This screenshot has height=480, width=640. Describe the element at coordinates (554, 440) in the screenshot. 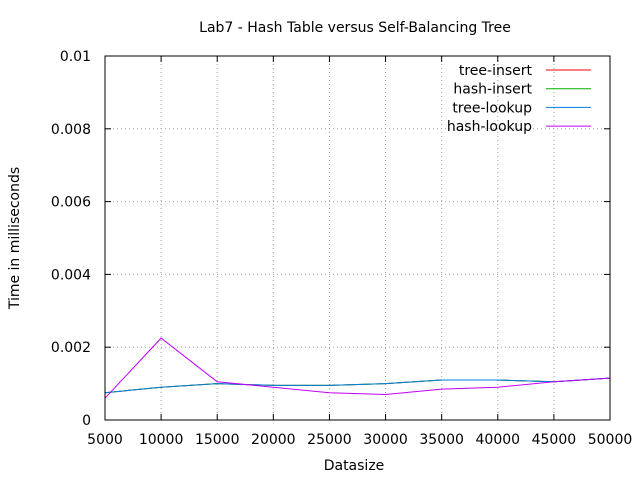

I see `x-tick-label: 45000` at that location.